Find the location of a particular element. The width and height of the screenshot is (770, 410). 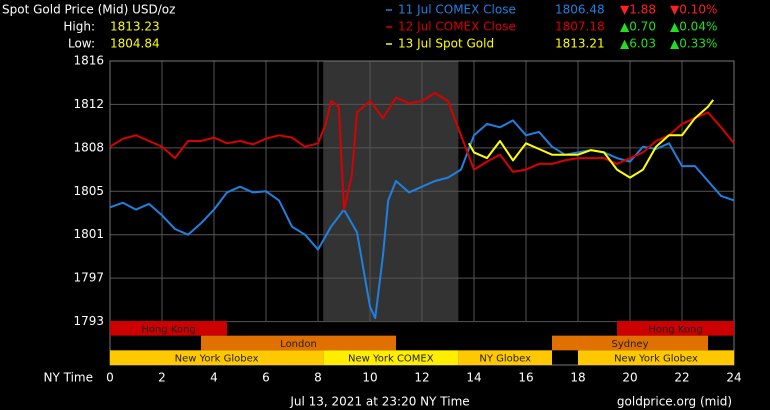

timestamp: Jul 13, 2021 at 23:20 NY Time is located at coordinates (379, 402).